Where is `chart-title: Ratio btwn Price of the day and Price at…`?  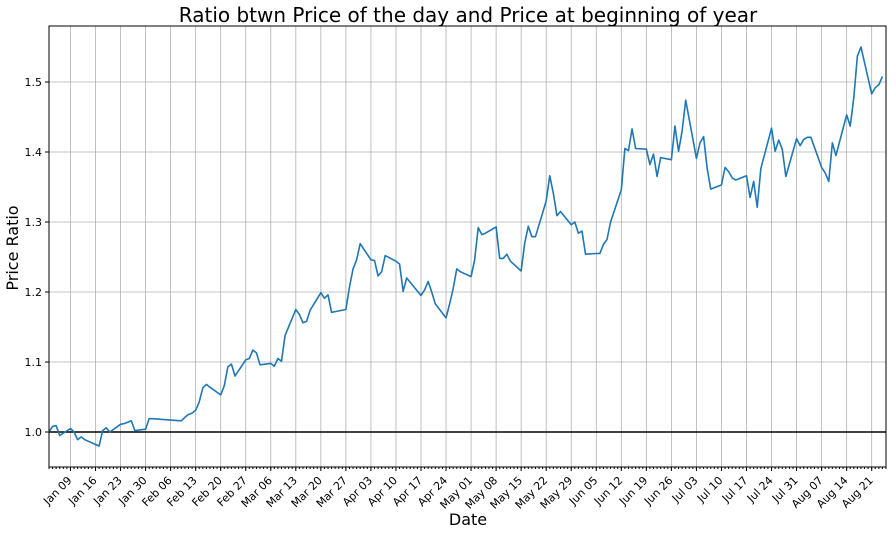 chart-title: Ratio btwn Price of the day and Price at… is located at coordinates (468, 15).